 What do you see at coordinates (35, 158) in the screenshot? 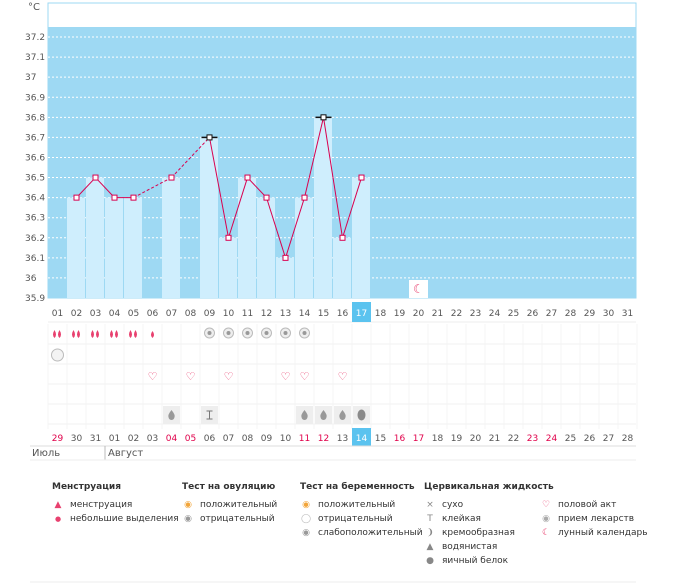
I see `y-tick-label: 36.6` at bounding box center [35, 158].